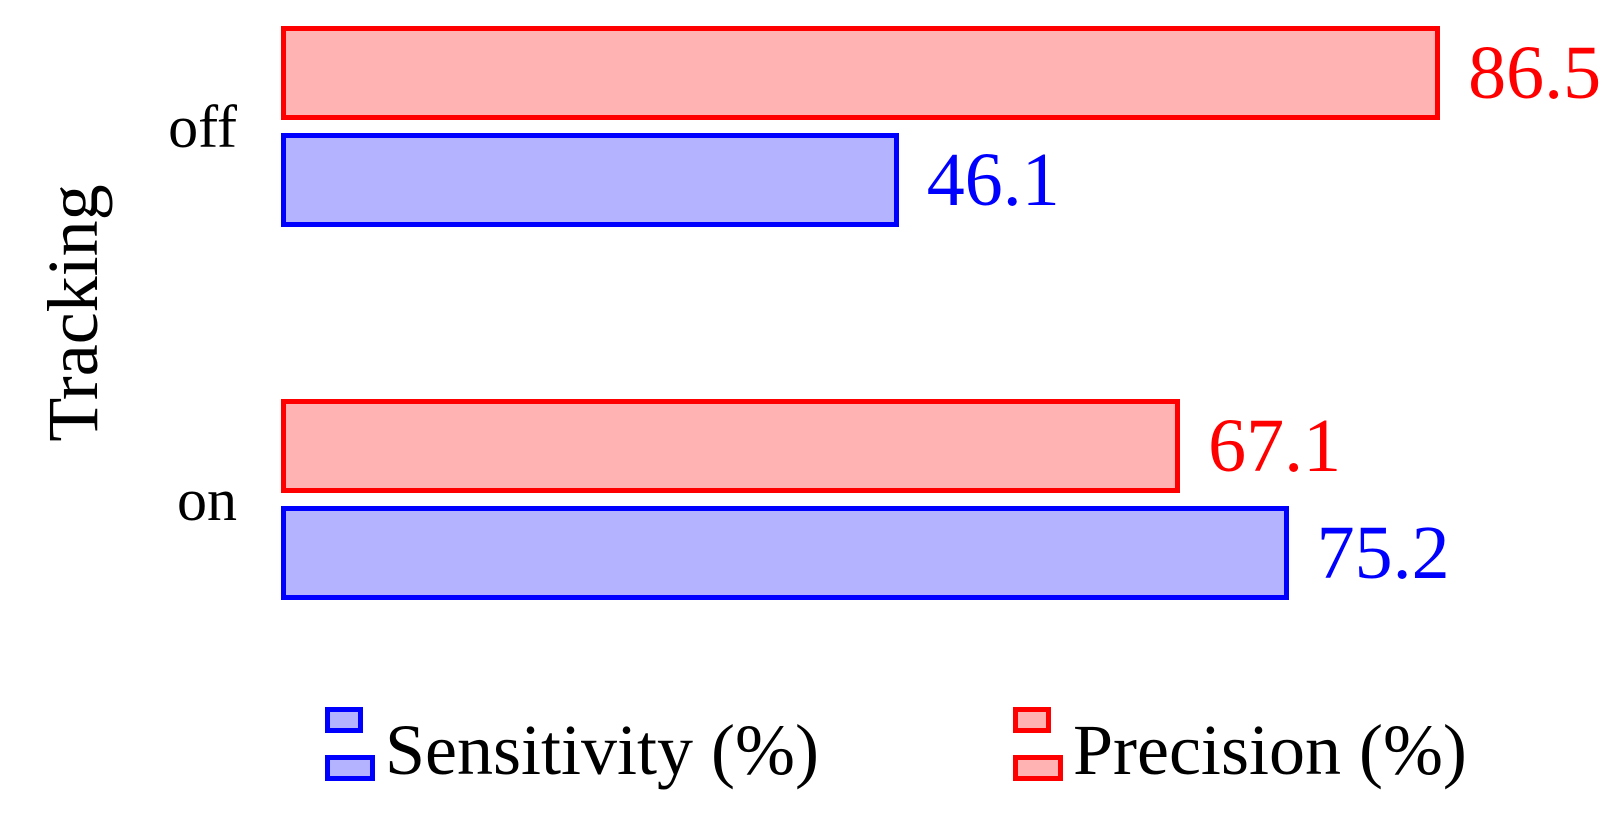  What do you see at coordinates (1535, 73) in the screenshot?
I see `value-label-off-precision: 86.5` at bounding box center [1535, 73].